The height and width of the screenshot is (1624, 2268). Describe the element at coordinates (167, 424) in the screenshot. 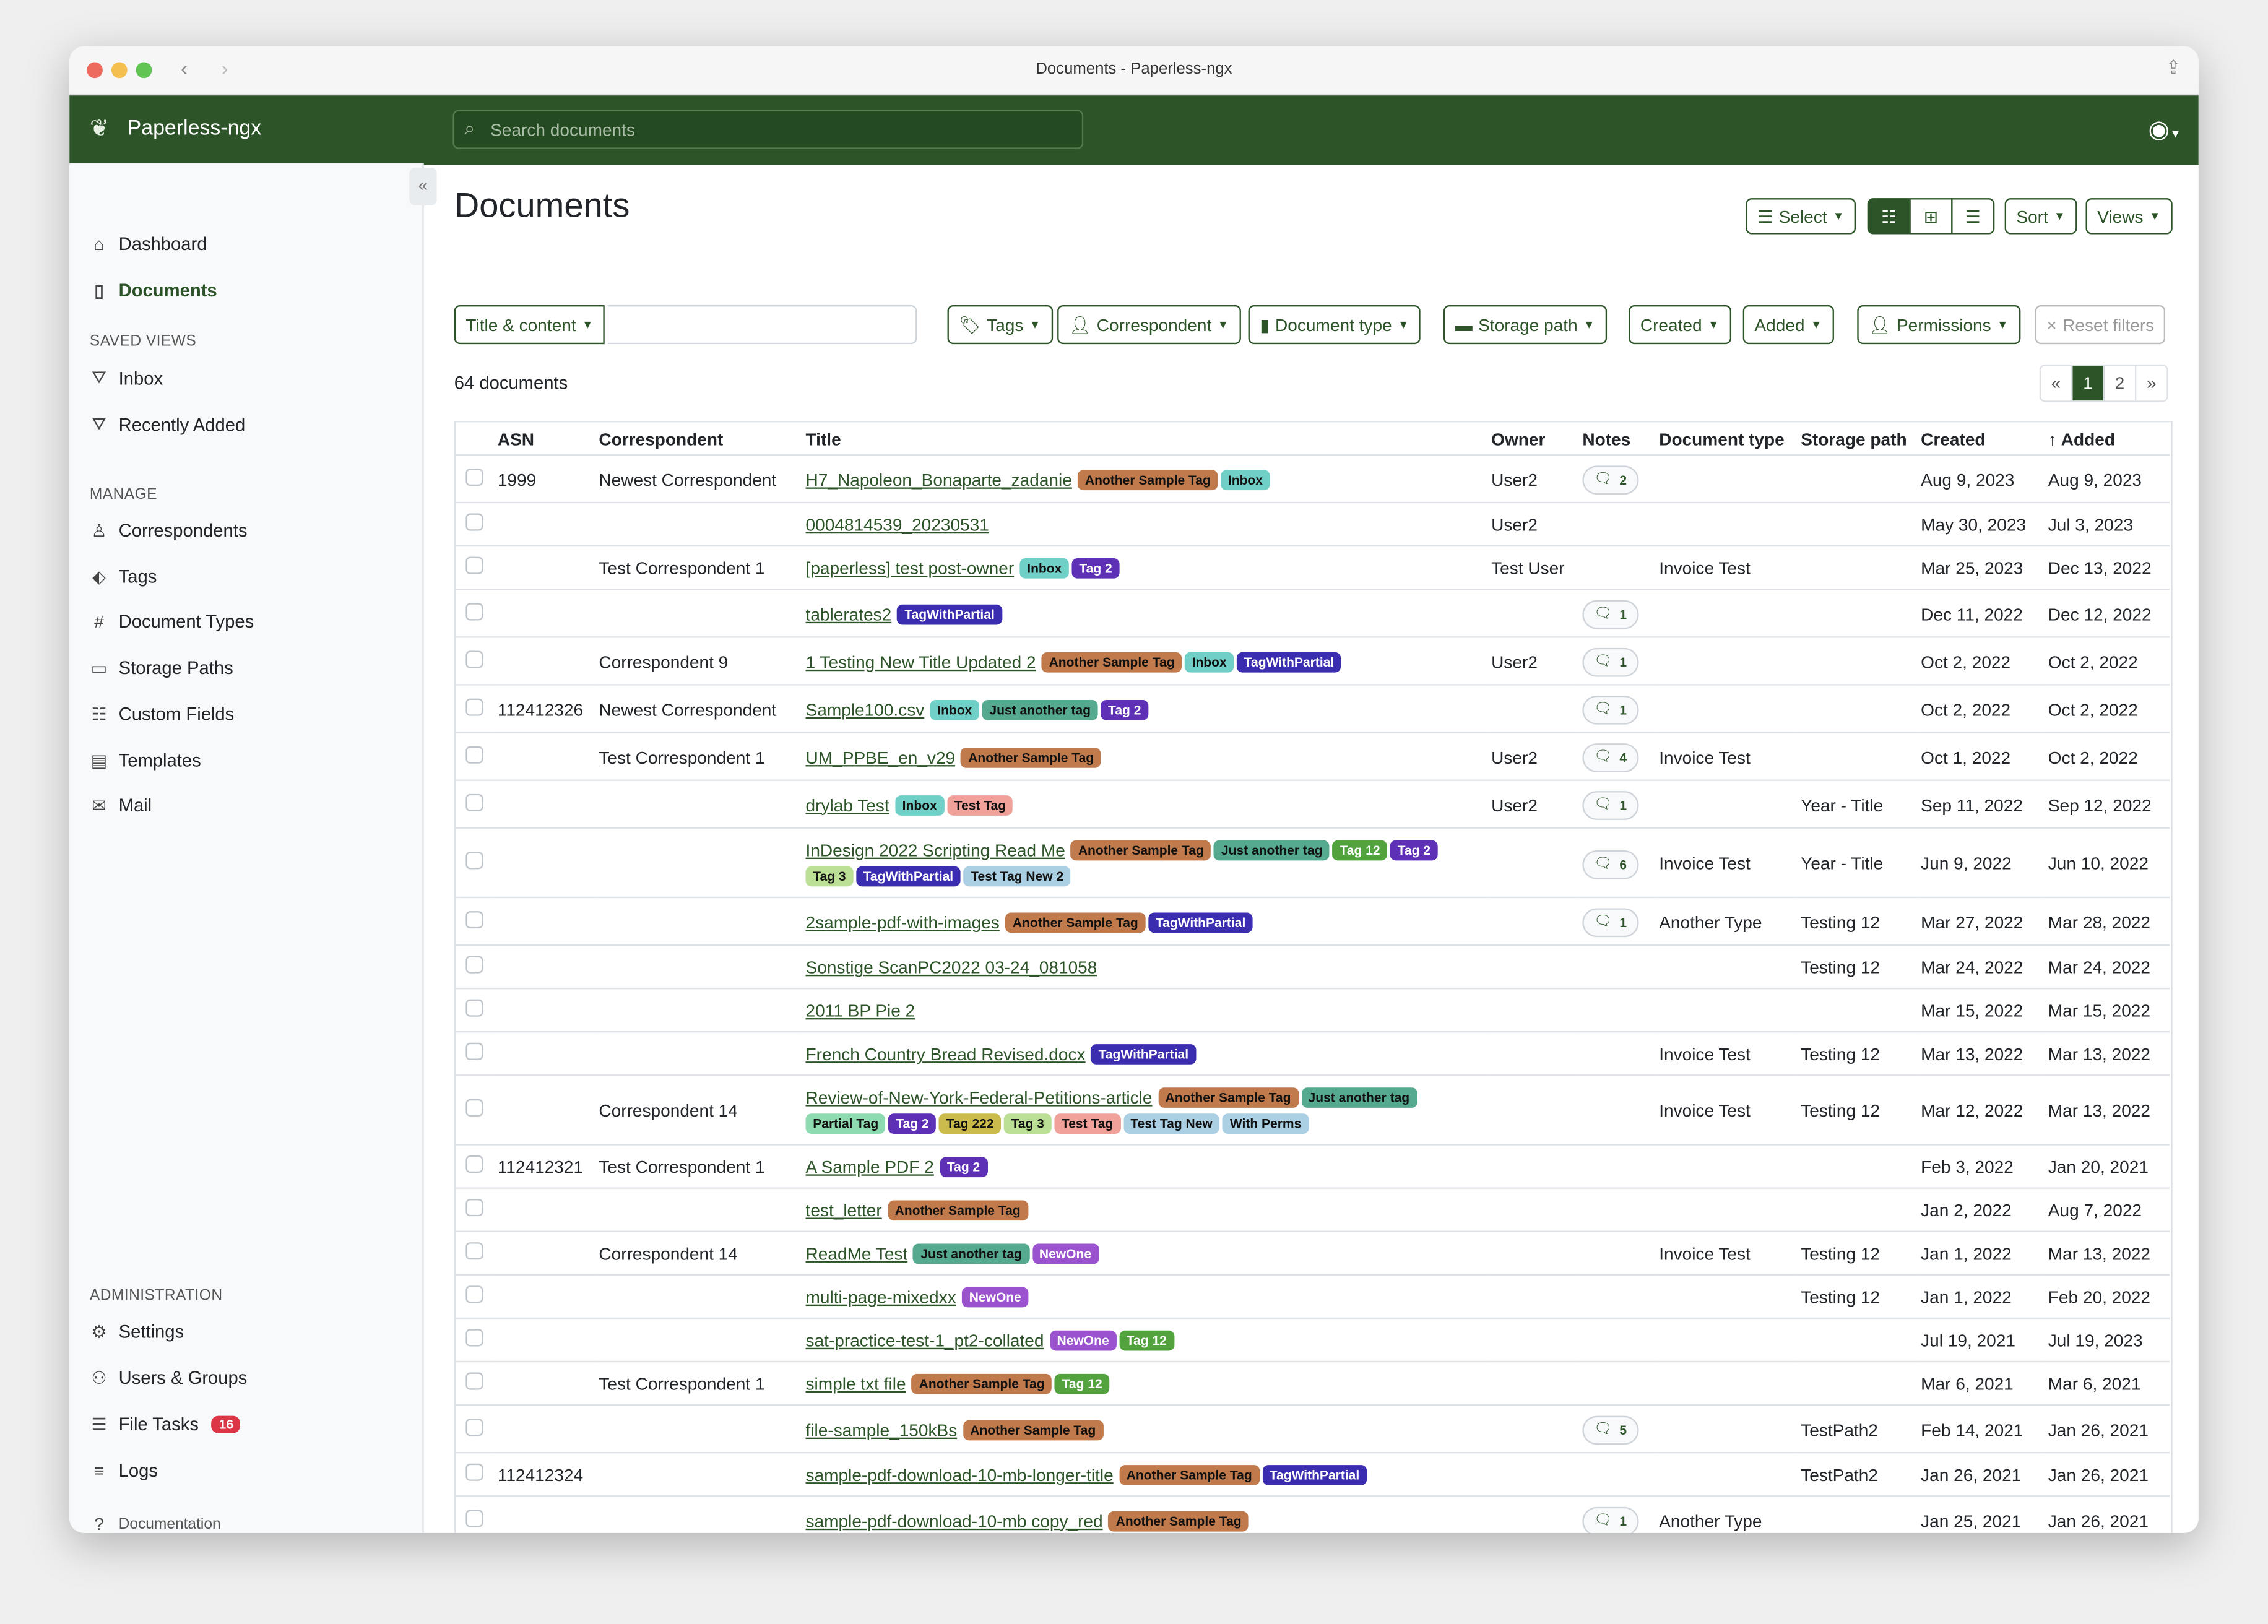

I see `sidebar-item-recently-added: ⛛ Recently Added` at that location.